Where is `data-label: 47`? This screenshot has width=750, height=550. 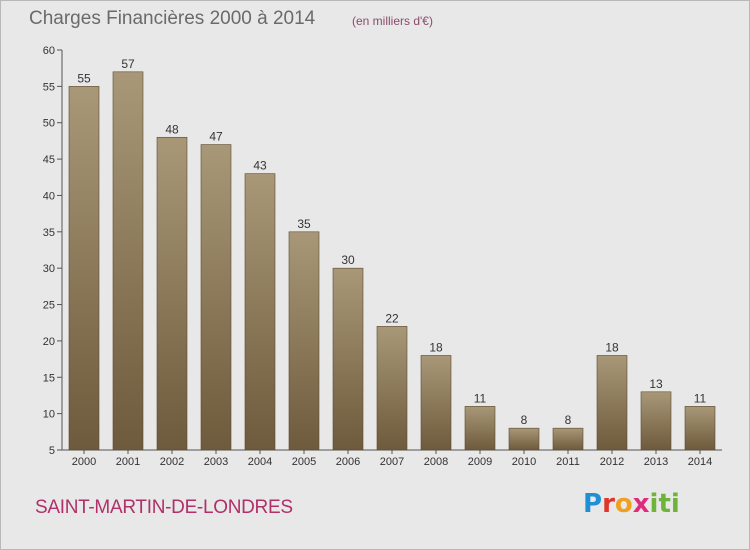 data-label: 47 is located at coordinates (216, 137).